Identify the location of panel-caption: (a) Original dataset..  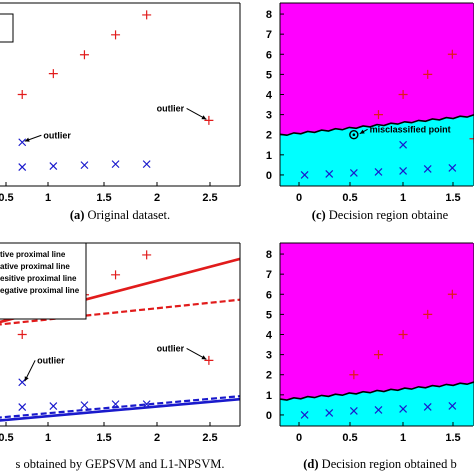
(120, 215).